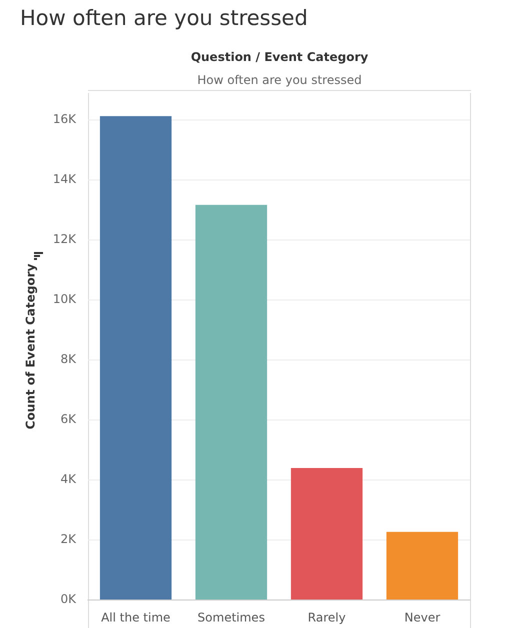 The width and height of the screenshot is (517, 628). I want to click on y-tick-label: 16K, so click(65, 119).